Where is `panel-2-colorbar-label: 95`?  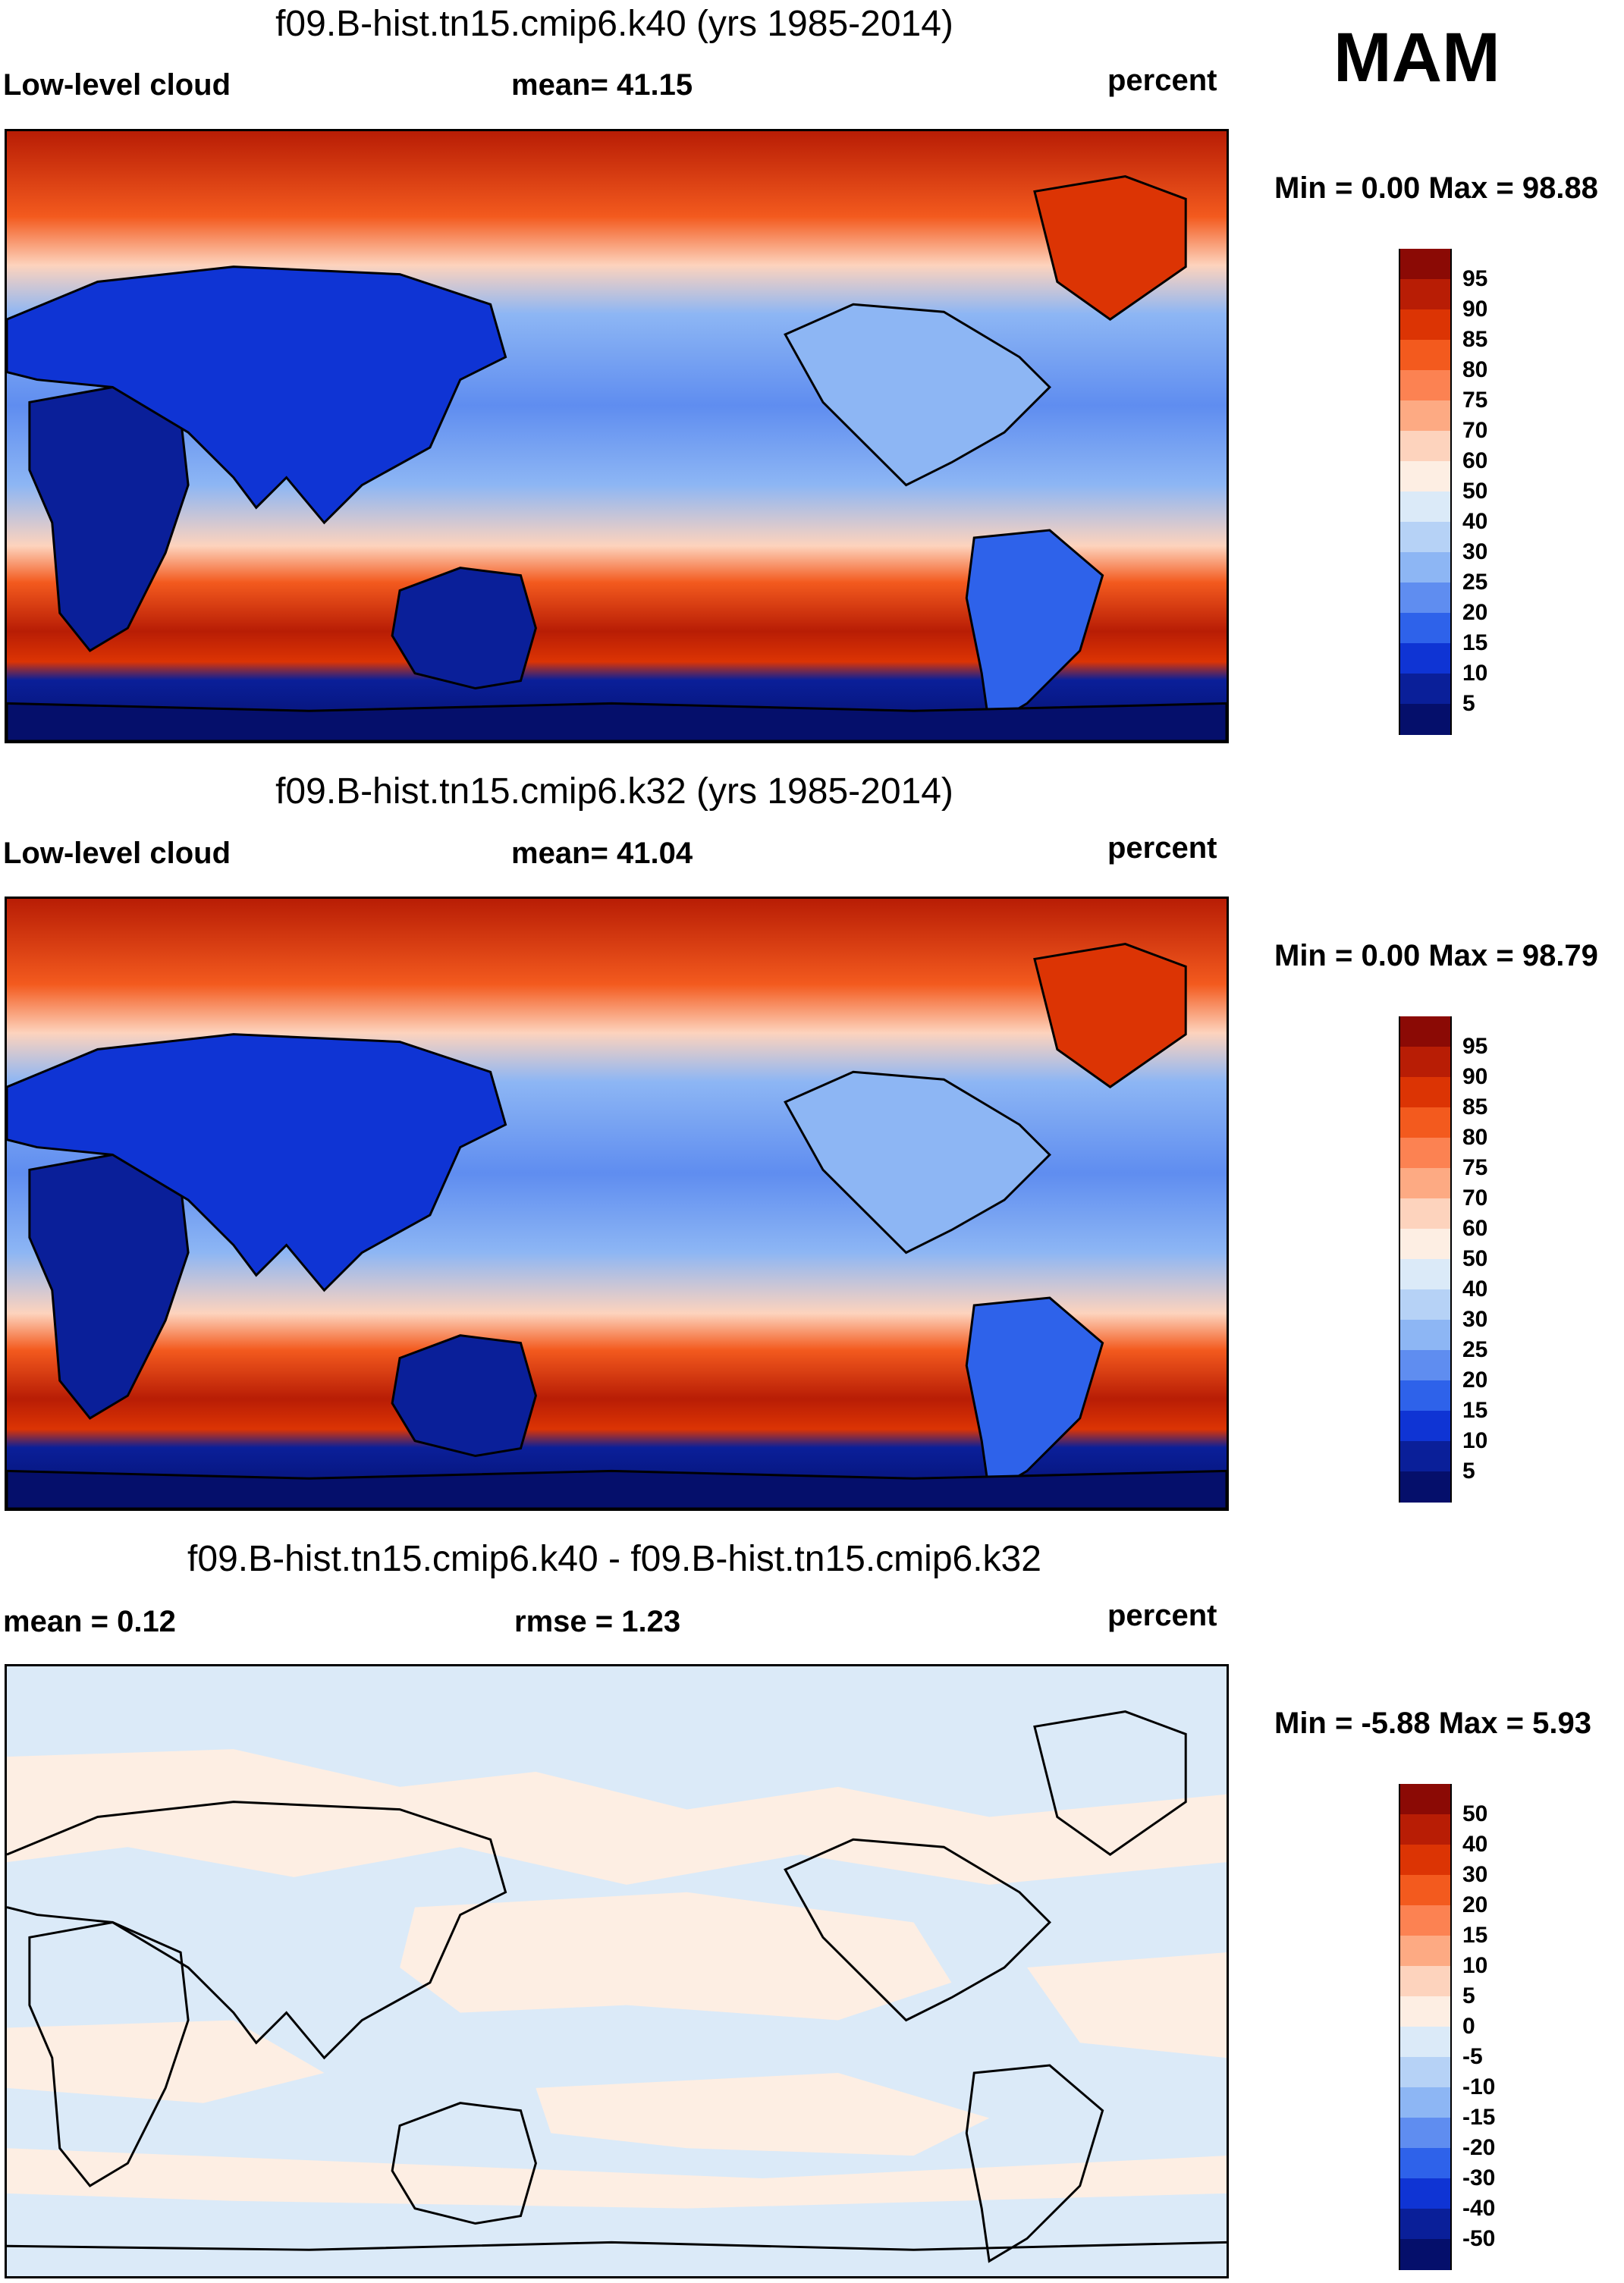 panel-2-colorbar-label: 95 is located at coordinates (1475, 1046).